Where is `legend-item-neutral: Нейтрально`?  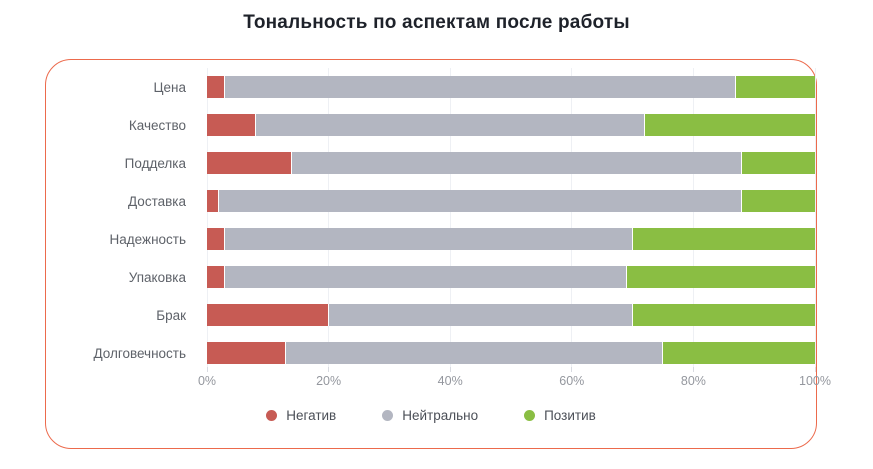
legend-item-neutral: Нейтрально is located at coordinates (430, 415).